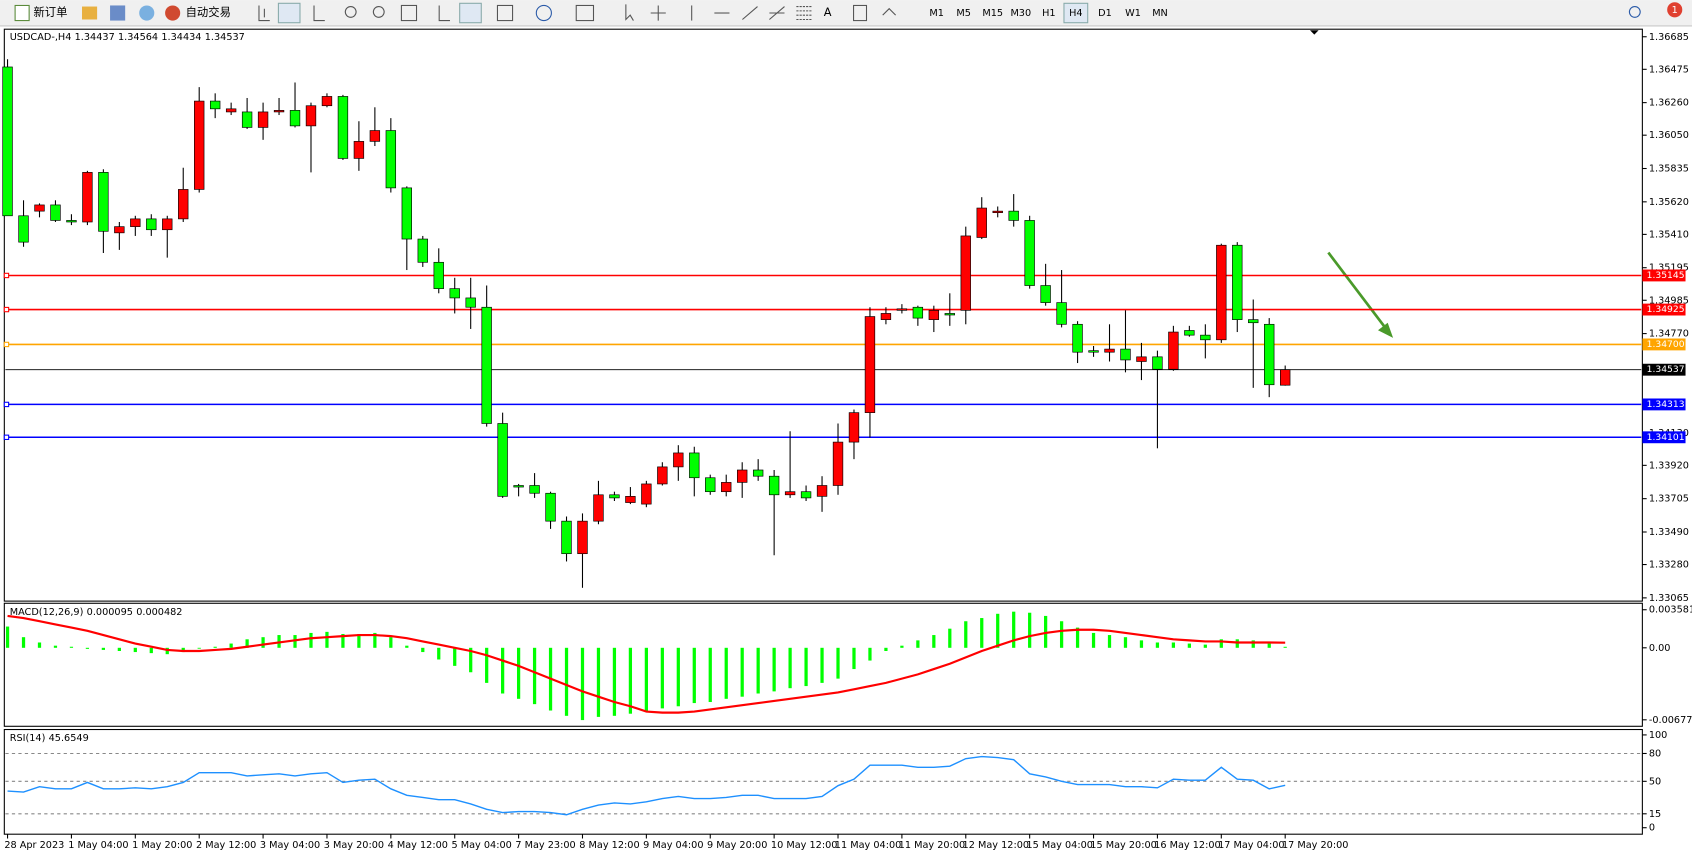 This screenshot has height=858, width=1692. What do you see at coordinates (110, 612) in the screenshot?
I see `macd-value: 0.000095` at bounding box center [110, 612].